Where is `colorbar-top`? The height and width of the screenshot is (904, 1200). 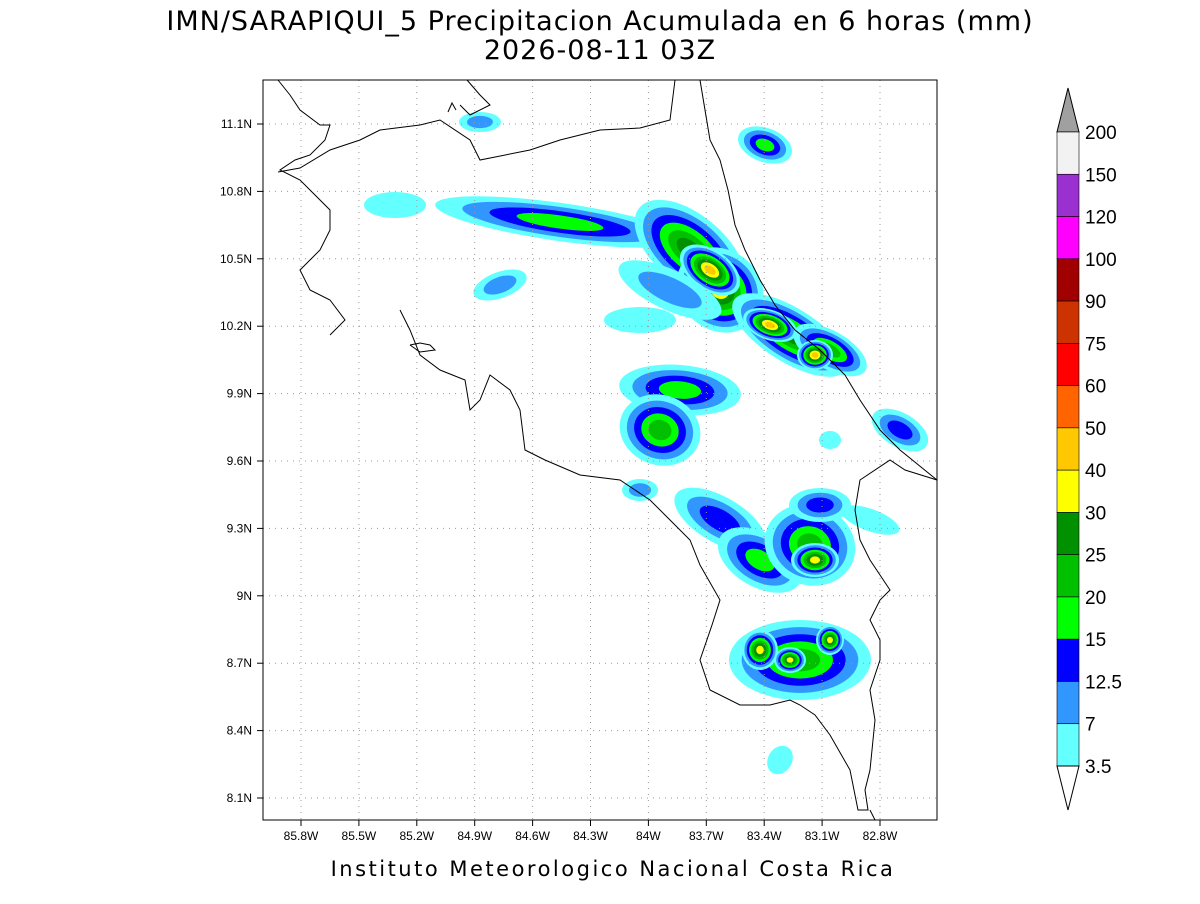 colorbar-top is located at coordinates (1068, 110).